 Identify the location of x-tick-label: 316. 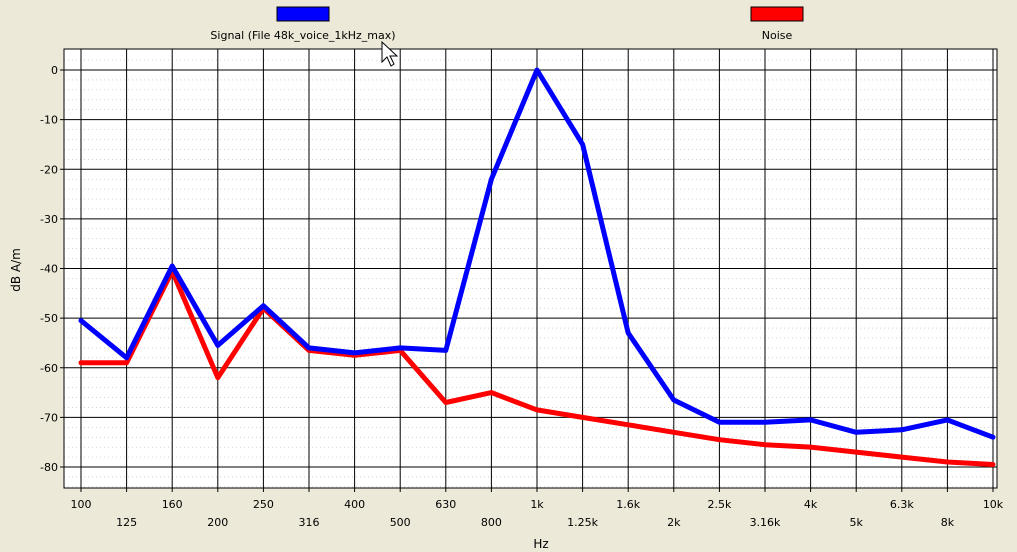
(309, 522).